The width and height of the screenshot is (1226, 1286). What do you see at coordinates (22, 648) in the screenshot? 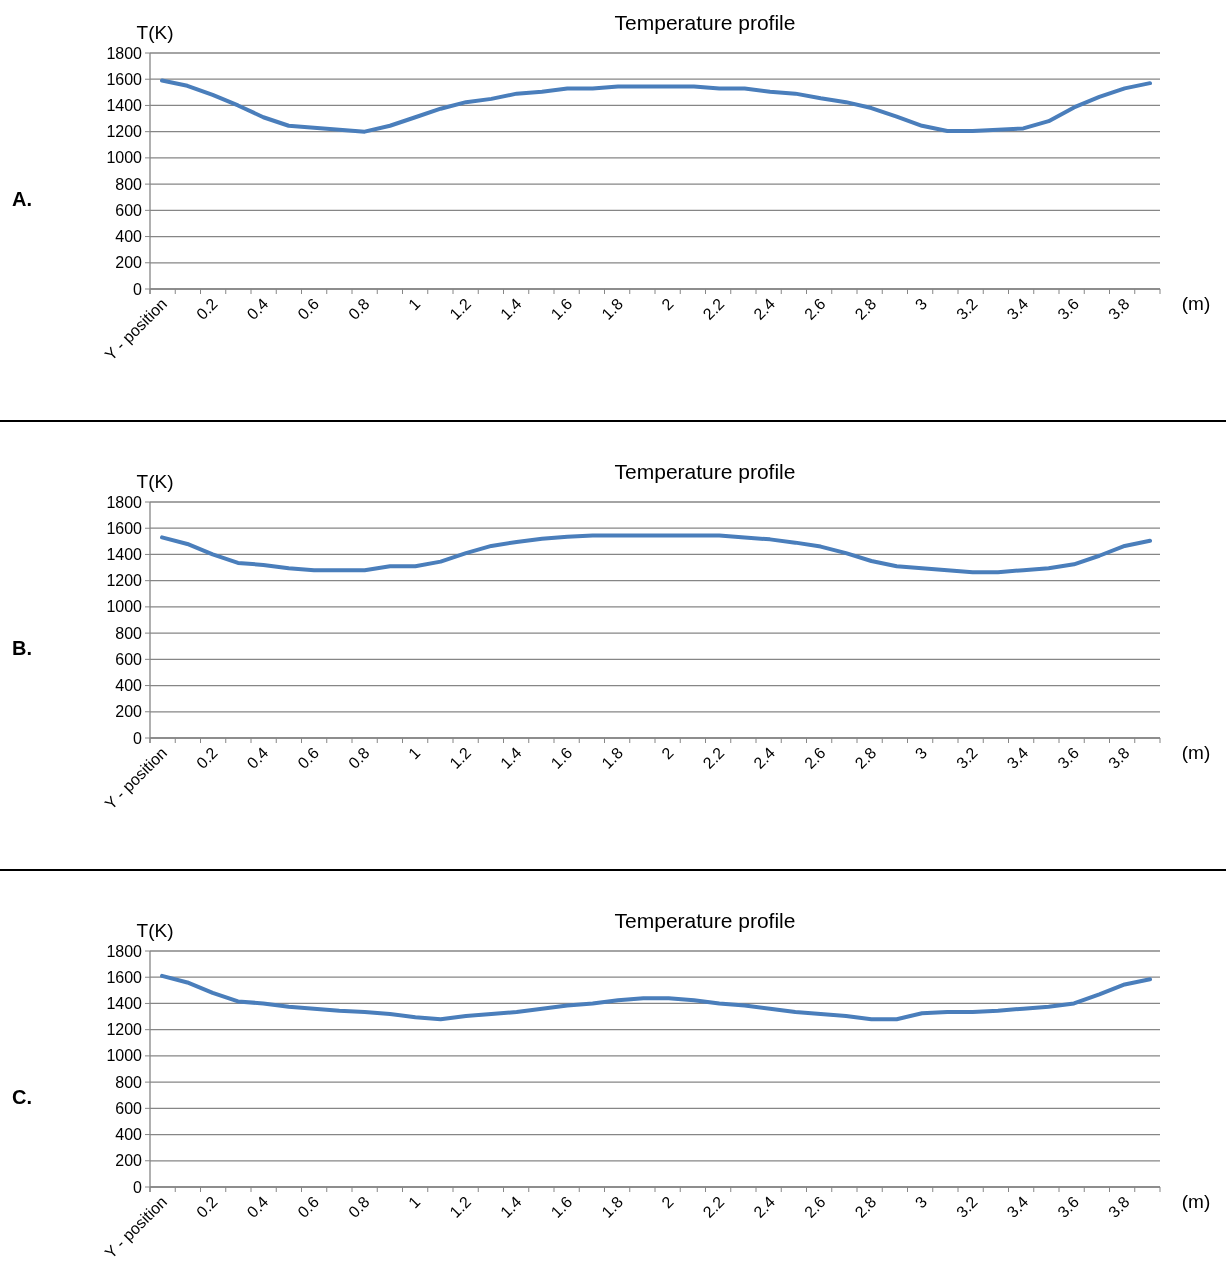
I see `text: B.` at bounding box center [22, 648].